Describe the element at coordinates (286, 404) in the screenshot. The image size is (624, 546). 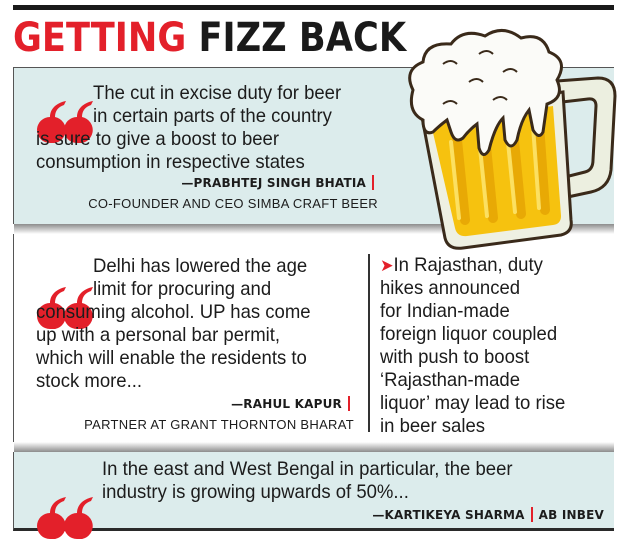
I see `quote-2-author: —RAHUL KAPUR` at that location.